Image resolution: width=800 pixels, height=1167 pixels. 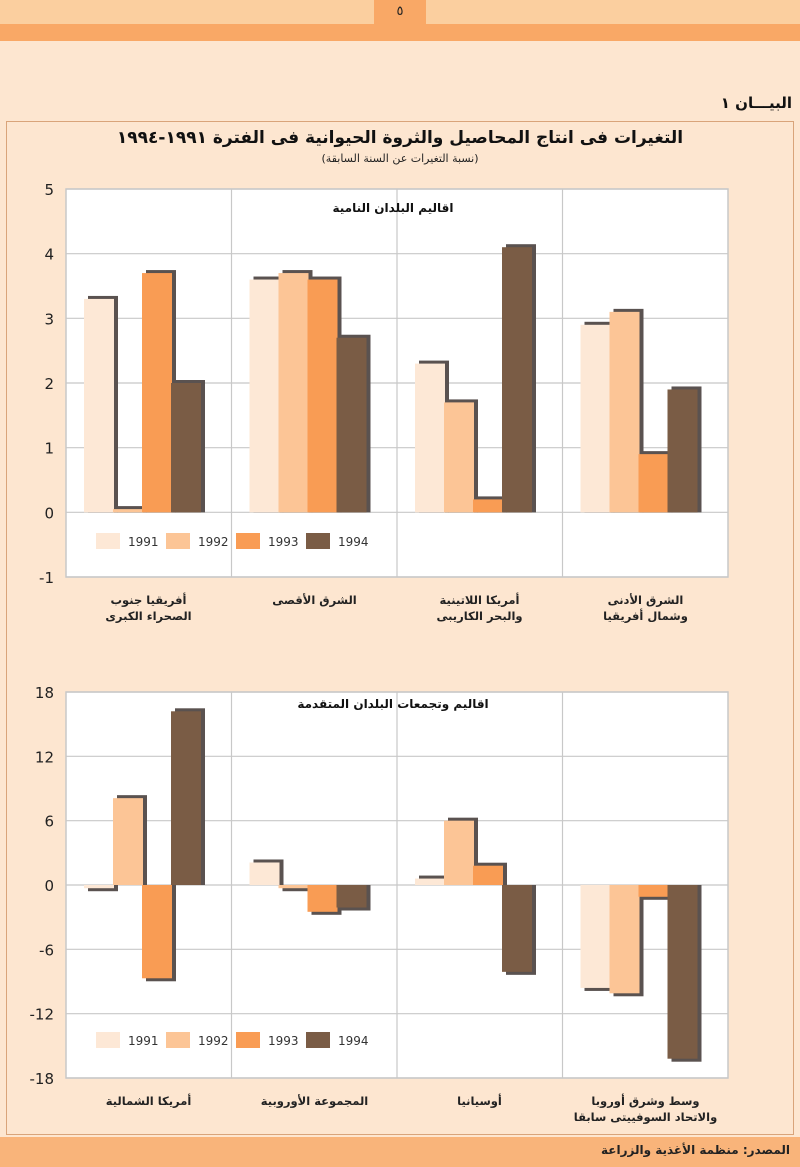 What do you see at coordinates (400, 32) in the screenshot?
I see `header-band` at bounding box center [400, 32].